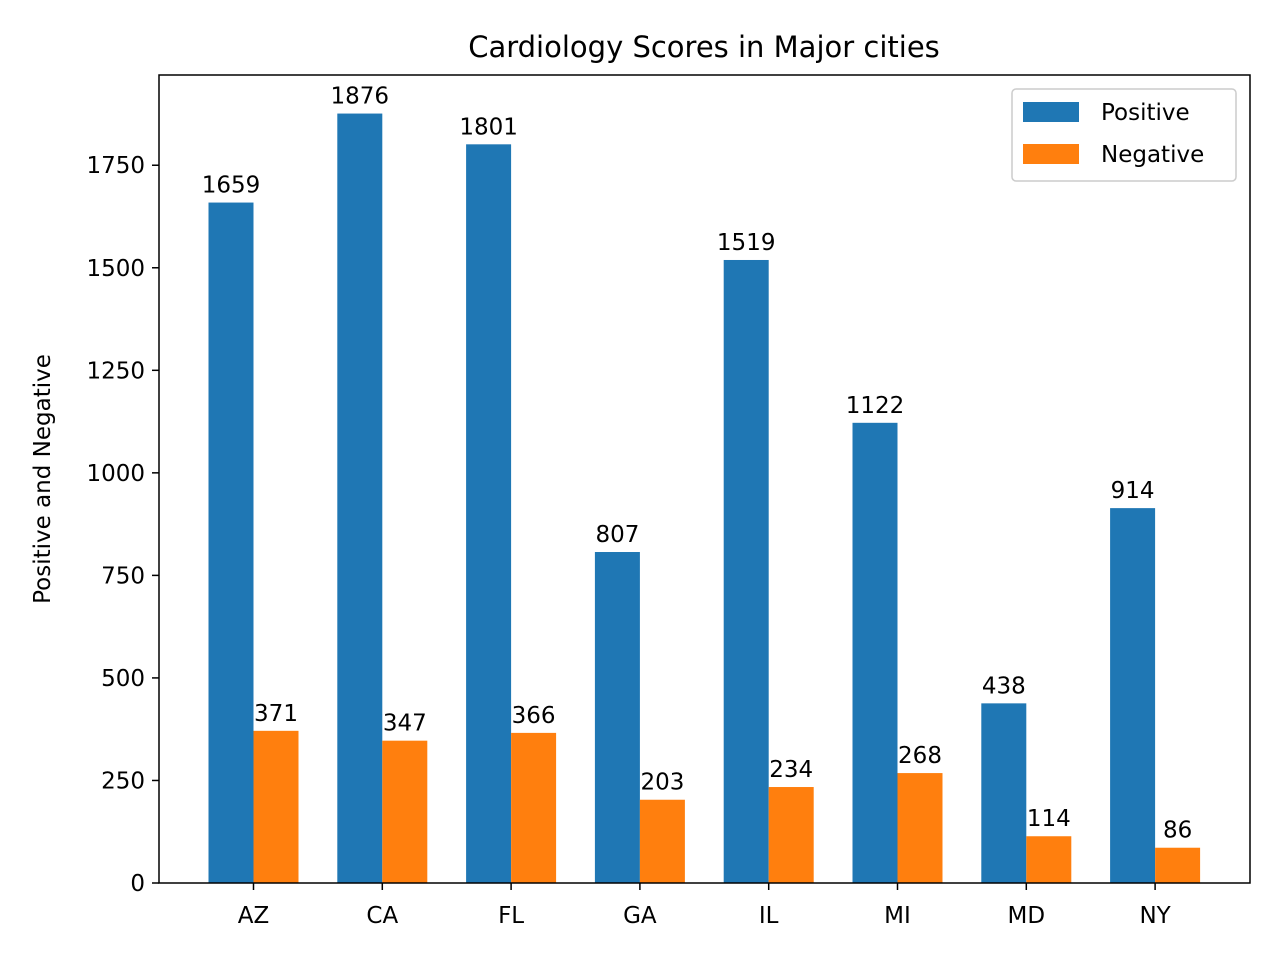 The image size is (1280, 960). What do you see at coordinates (511, 916) in the screenshot?
I see `x-tick-label-fl: FL` at bounding box center [511, 916].